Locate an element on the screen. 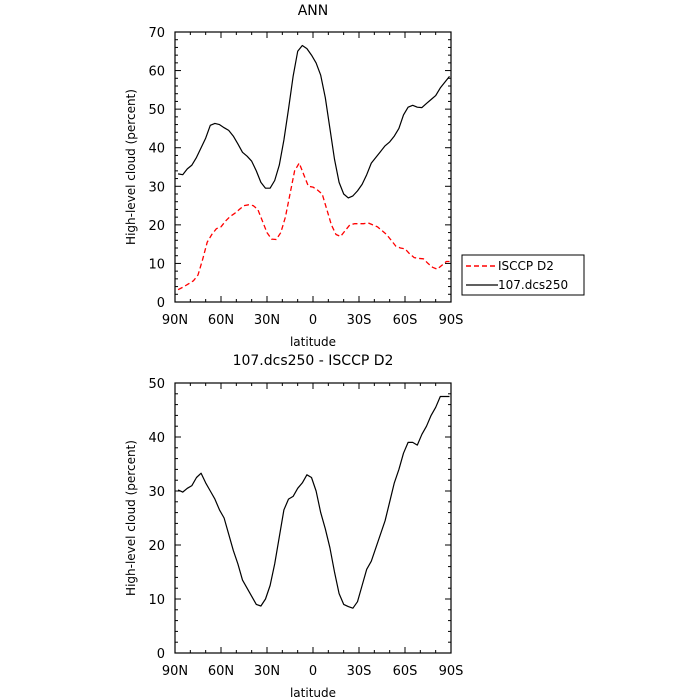 The width and height of the screenshot is (700, 700). series-line-107-dcs250 is located at coordinates (313, 121).